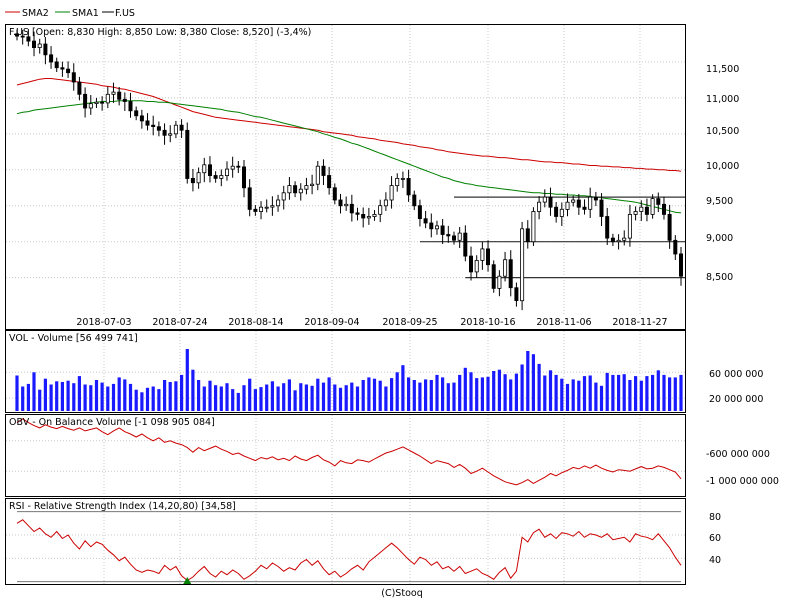 This screenshot has width=800, height=600. I want to click on rsi-plot, so click(345, 541).